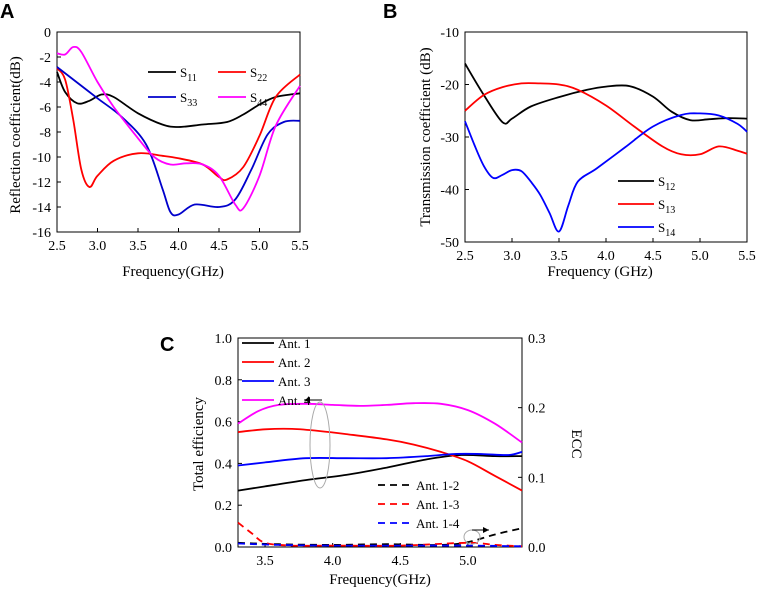  What do you see at coordinates (537, 339) in the screenshot?
I see `y2-tick-label: 0.3` at bounding box center [537, 339].